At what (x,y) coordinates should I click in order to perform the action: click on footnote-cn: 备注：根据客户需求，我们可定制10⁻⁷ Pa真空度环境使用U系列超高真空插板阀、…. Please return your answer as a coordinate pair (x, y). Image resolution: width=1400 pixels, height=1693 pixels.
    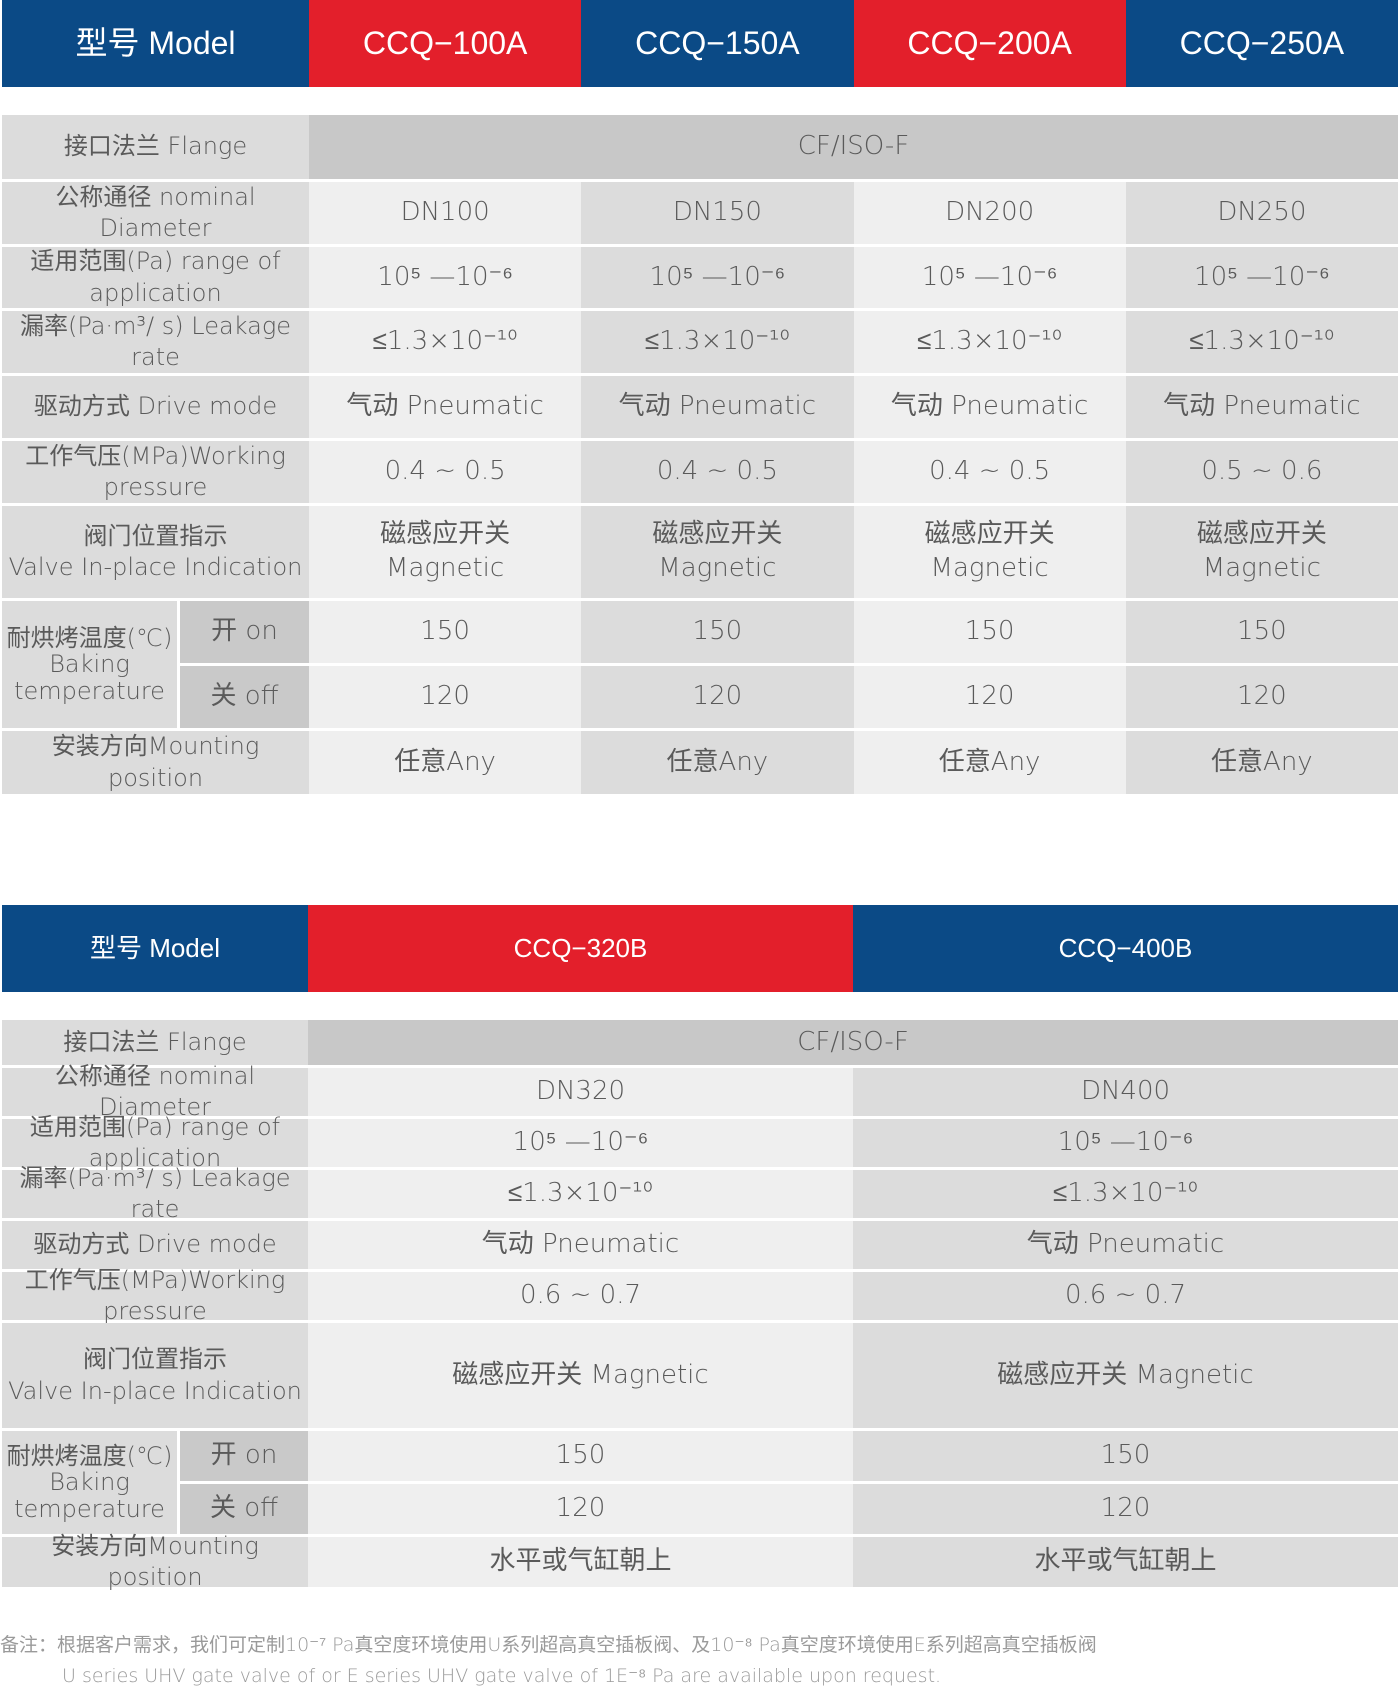
    Looking at the image, I should click on (548, 1645).